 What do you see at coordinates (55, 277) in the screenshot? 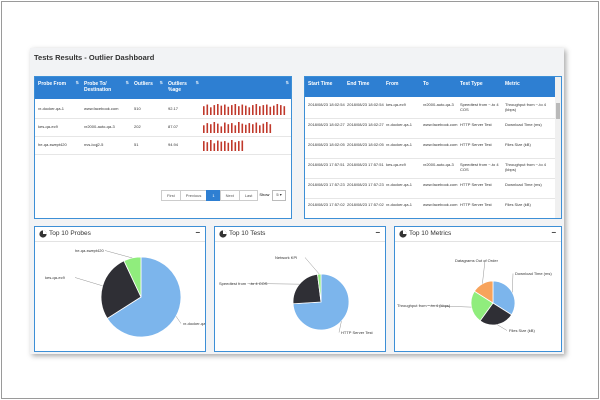
I see `pie-label: kes-qa-ec9` at bounding box center [55, 277].